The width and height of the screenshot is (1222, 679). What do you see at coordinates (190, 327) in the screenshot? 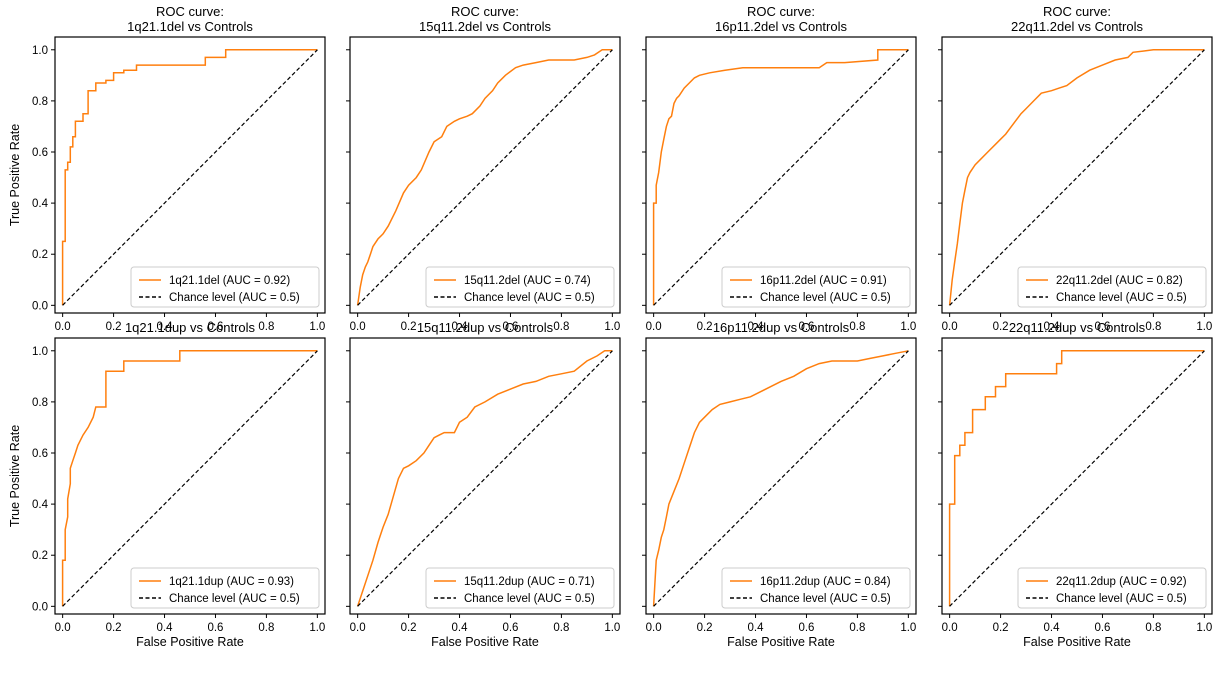
I see `panel-title: 1q21.1dup vs Controls` at bounding box center [190, 327].